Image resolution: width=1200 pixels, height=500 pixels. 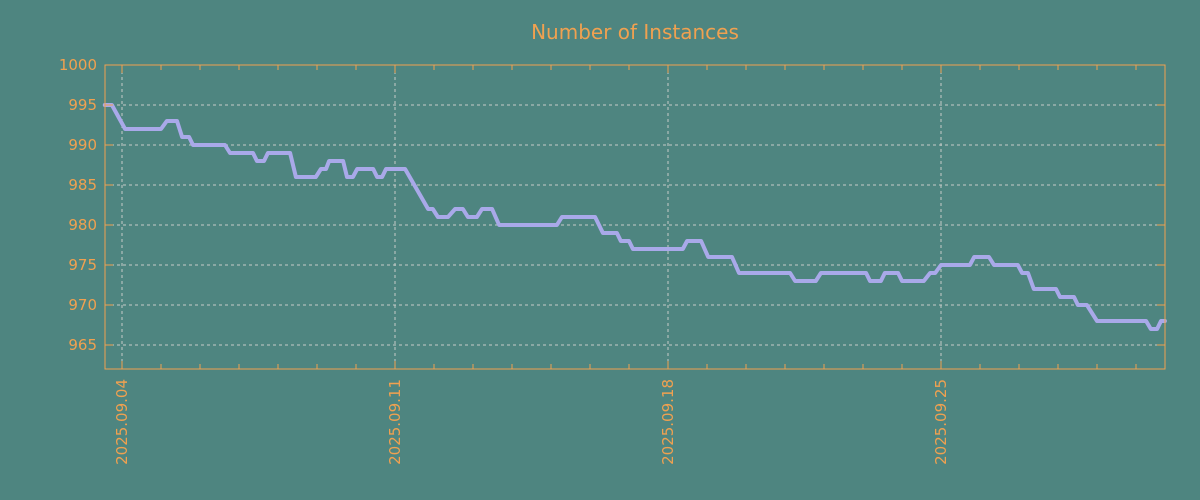 What do you see at coordinates (122, 422) in the screenshot?
I see `x-tick-label: 2025.09.04` at bounding box center [122, 422].